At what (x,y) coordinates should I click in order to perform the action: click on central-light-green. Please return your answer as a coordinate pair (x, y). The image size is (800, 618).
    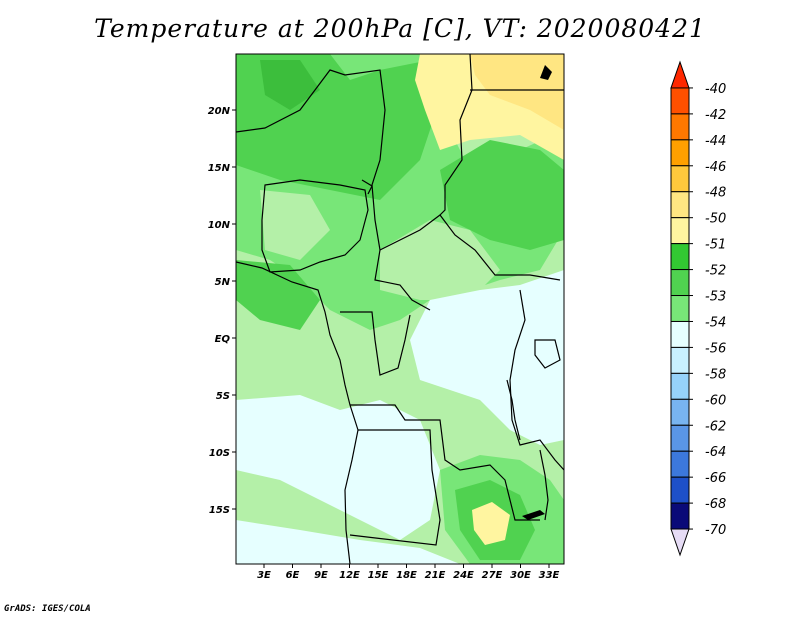
    Looking at the image, I should click on (440, 260).